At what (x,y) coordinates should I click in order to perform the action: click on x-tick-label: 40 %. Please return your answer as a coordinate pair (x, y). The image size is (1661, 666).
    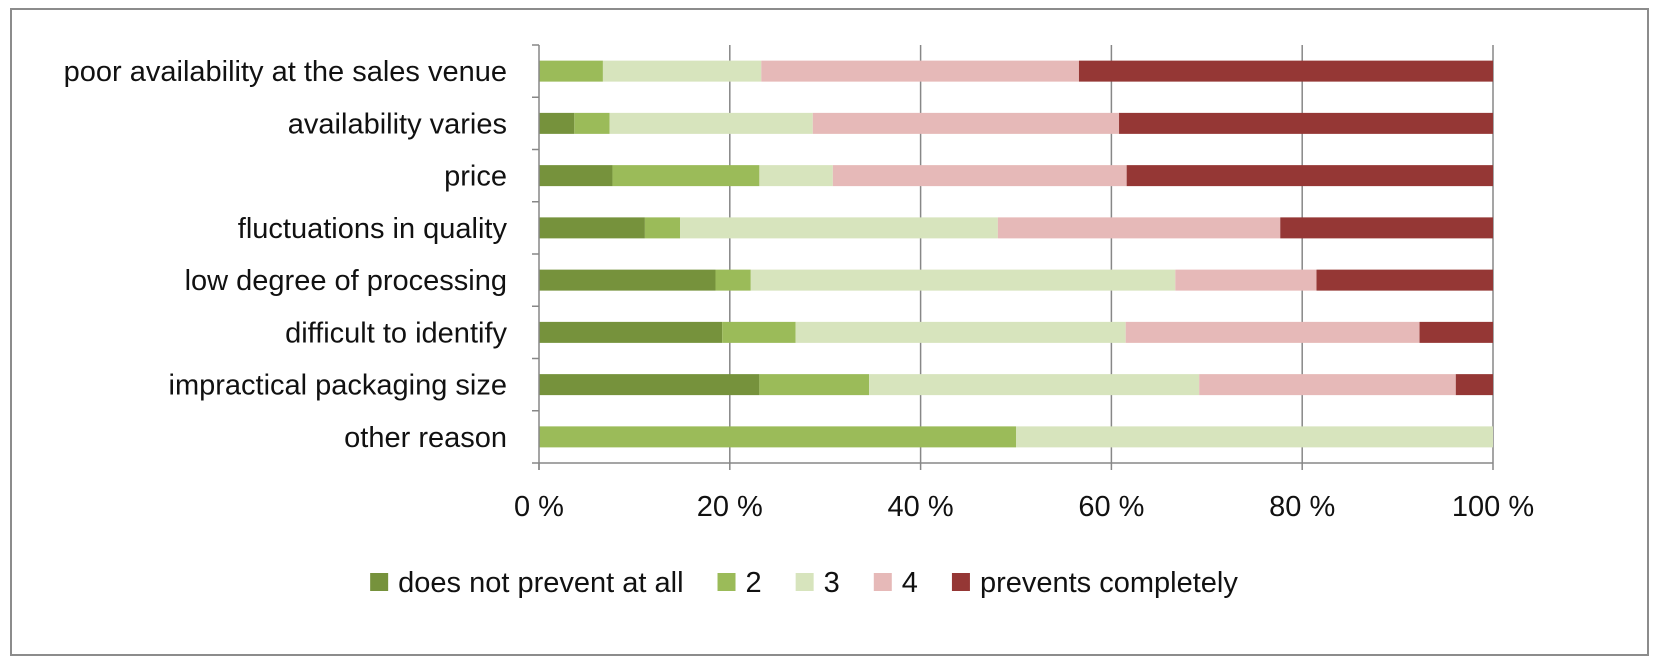
    Looking at the image, I should click on (921, 507).